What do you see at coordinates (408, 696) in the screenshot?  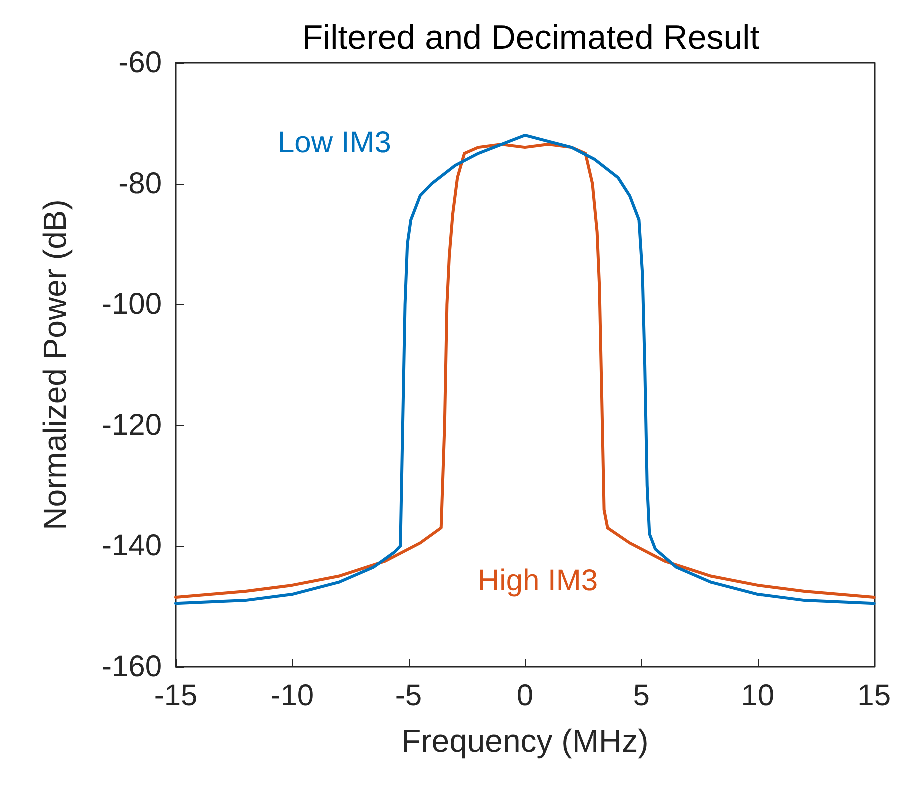 I see `x-tick-label: -5` at bounding box center [408, 696].